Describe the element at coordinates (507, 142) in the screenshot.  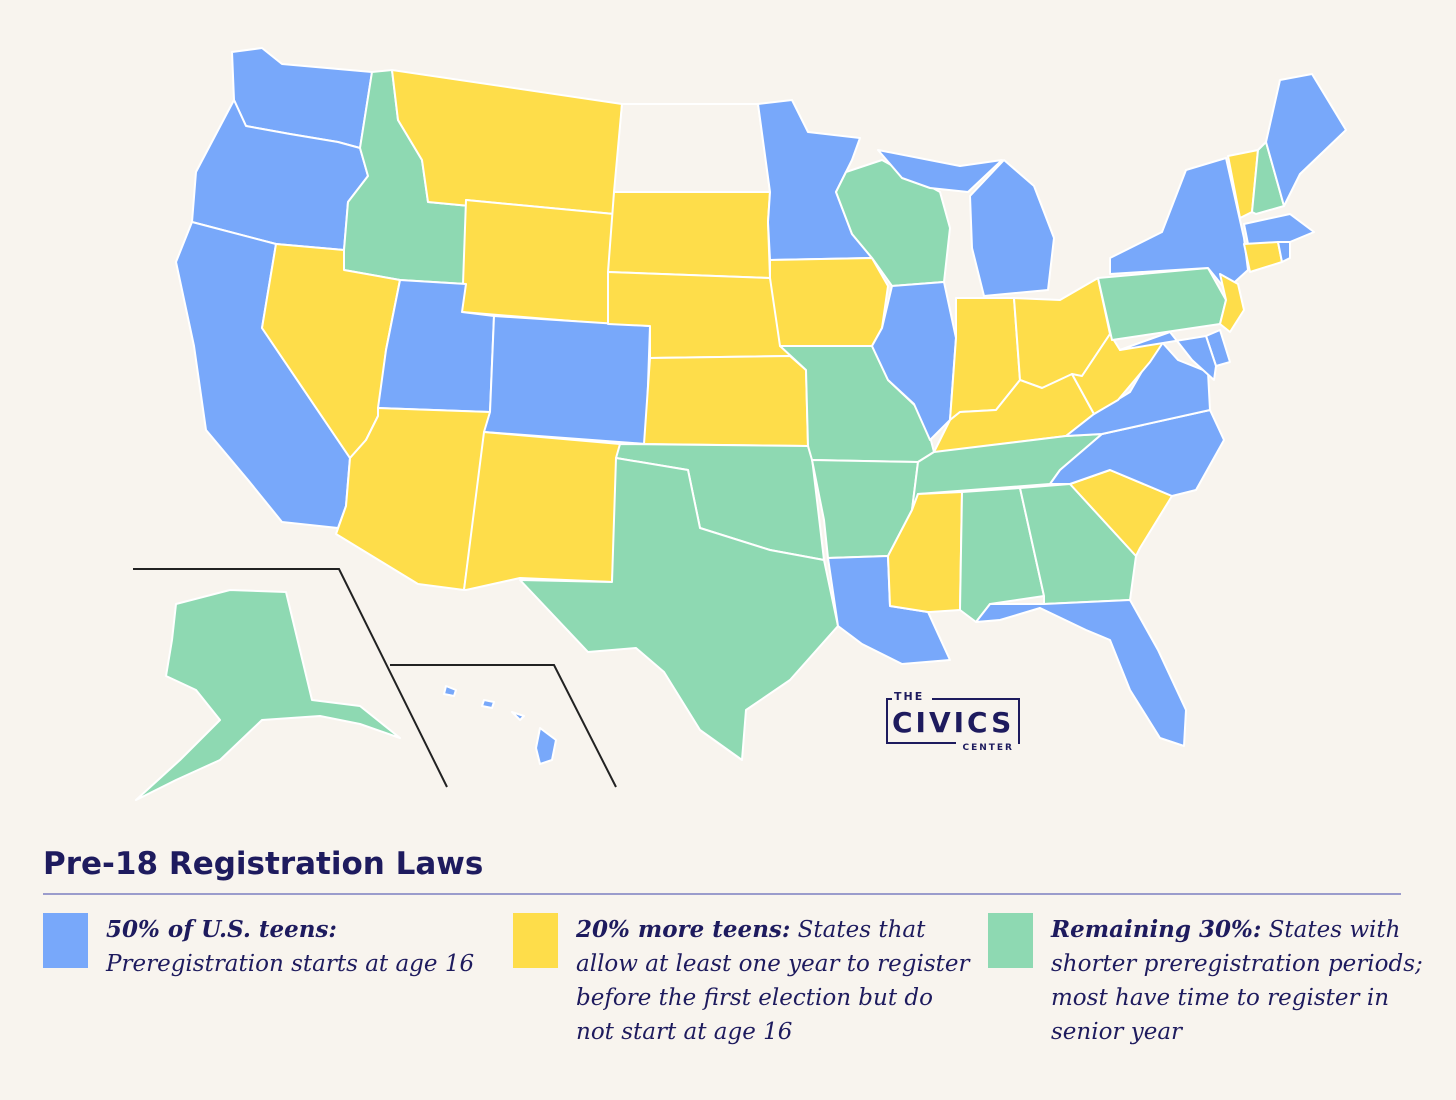
I see `state-mt` at that location.